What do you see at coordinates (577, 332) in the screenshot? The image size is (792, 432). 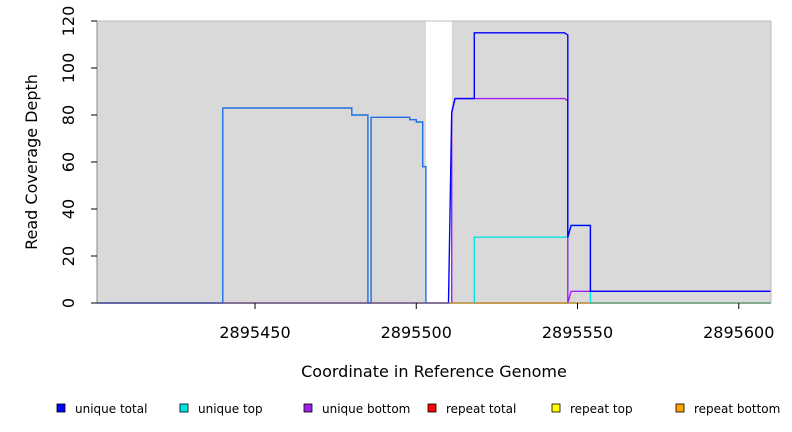 I see `x-tick-label: 2895550` at bounding box center [577, 332].